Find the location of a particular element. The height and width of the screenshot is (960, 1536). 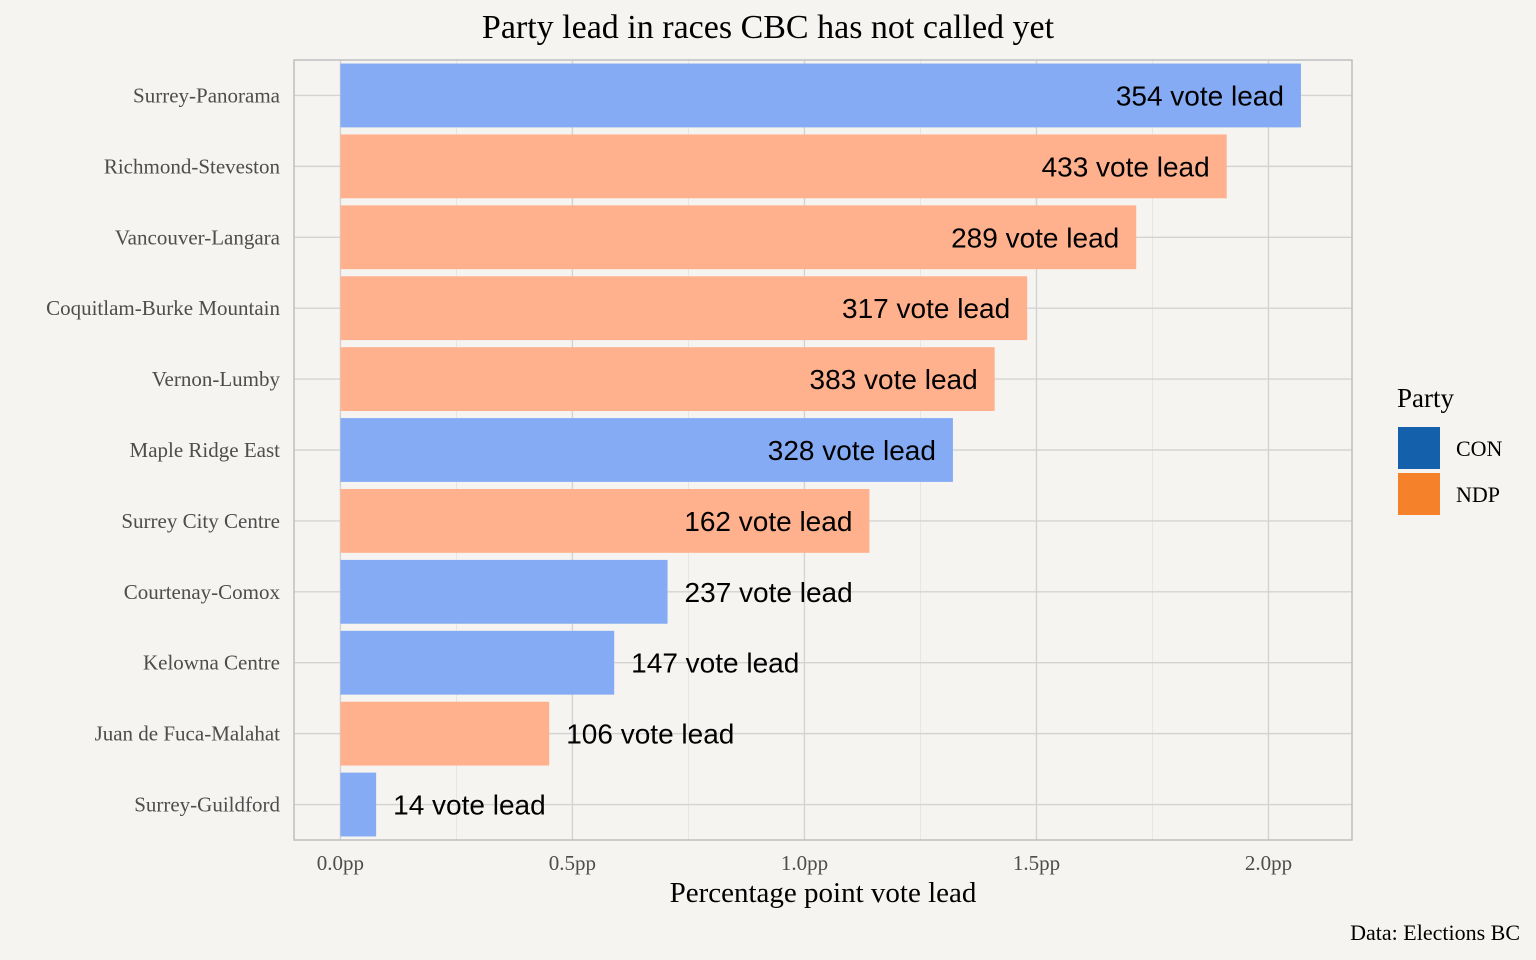

x-tick-label: 1.0pp is located at coordinates (804, 863).